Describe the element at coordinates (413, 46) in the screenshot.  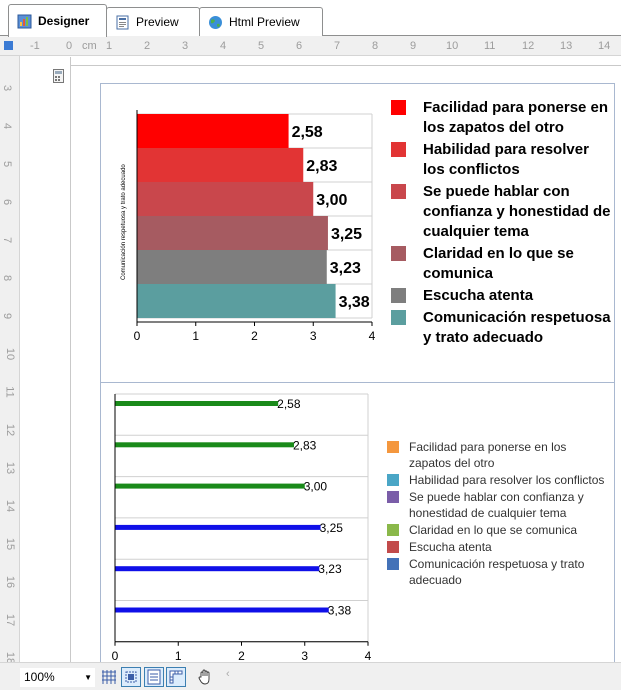
I see `ruler-tick-label: 9` at that location.